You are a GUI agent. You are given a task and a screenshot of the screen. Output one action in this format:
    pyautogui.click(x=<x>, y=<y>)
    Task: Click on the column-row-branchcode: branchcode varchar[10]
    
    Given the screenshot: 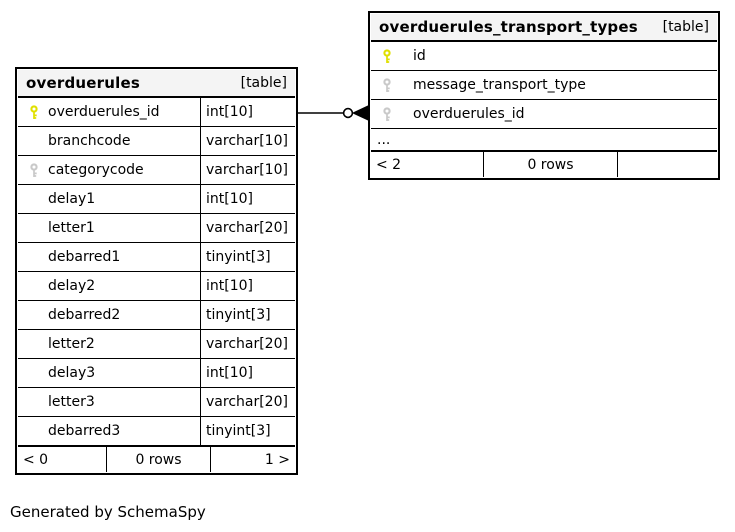 What is the action you would take?
    pyautogui.click(x=156, y=140)
    